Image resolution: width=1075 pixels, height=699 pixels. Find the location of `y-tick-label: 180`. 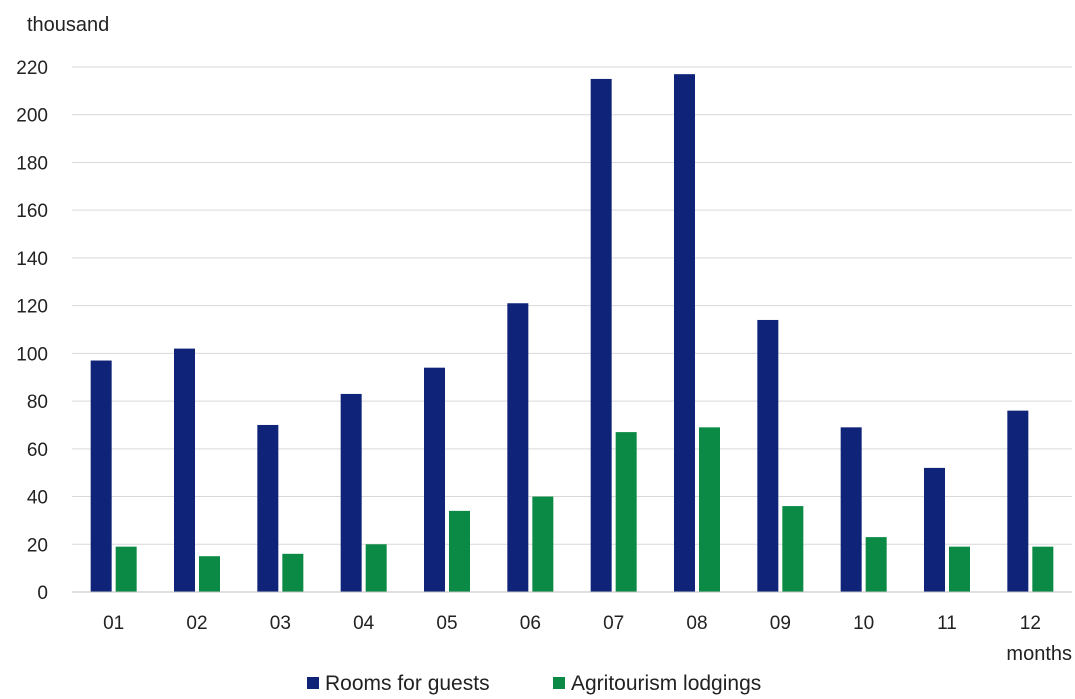

y-tick-label: 180 is located at coordinates (32, 163).